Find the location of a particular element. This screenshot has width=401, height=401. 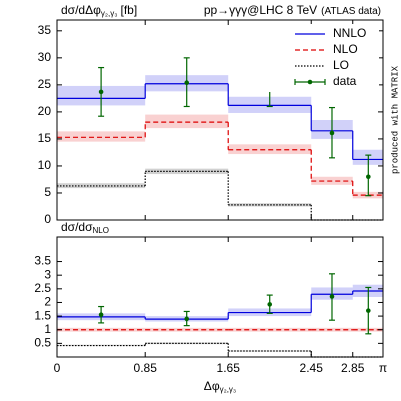

x-tick-label: 1.65 is located at coordinates (229, 368).